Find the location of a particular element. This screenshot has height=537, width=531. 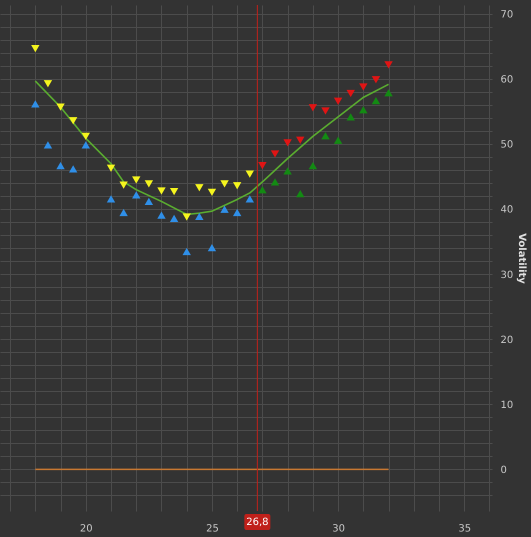

y-axis-title: Volatility is located at coordinates (522, 258).